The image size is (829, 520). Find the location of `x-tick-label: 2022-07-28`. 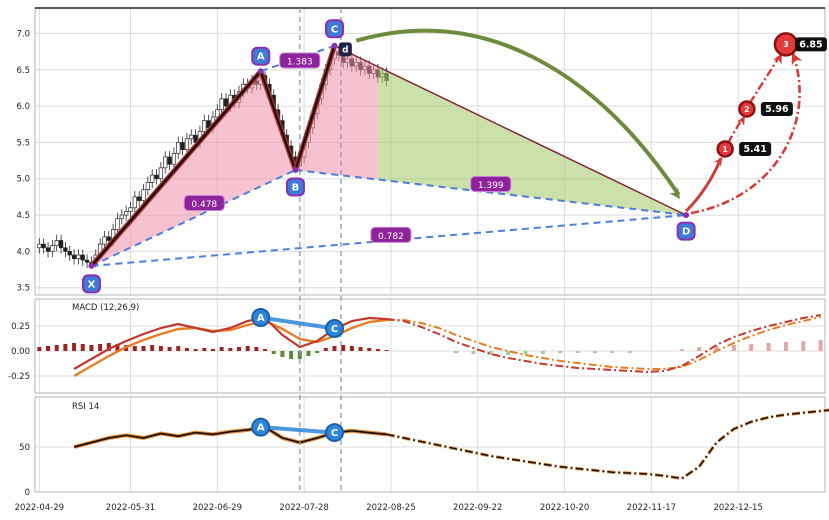

x-tick-label: 2022-07-28 is located at coordinates (303, 508).